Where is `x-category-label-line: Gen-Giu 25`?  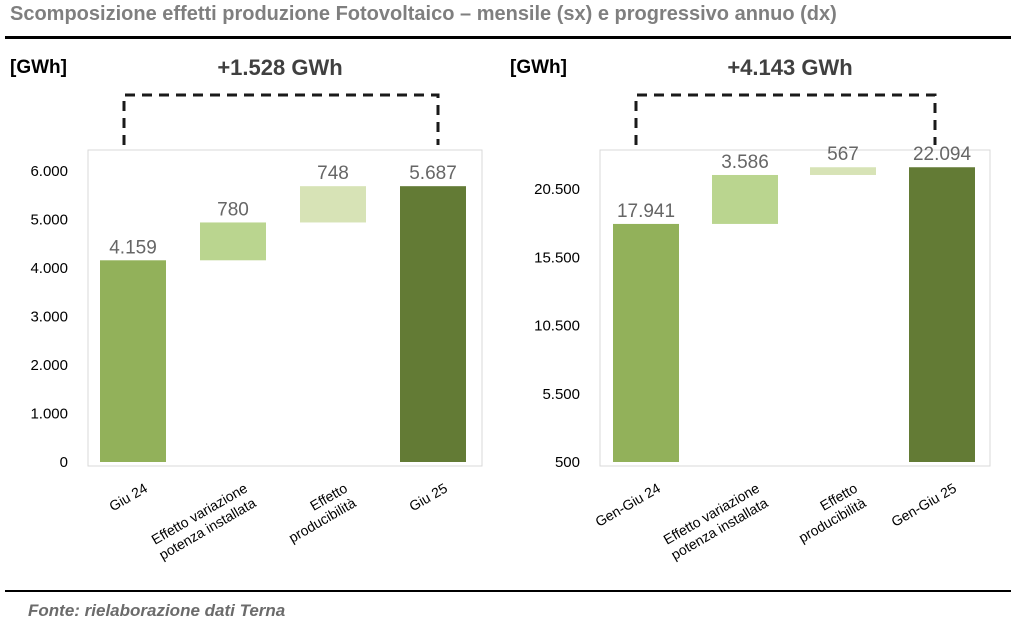
x-category-label-line: Gen-Giu 25 is located at coordinates (923, 505).